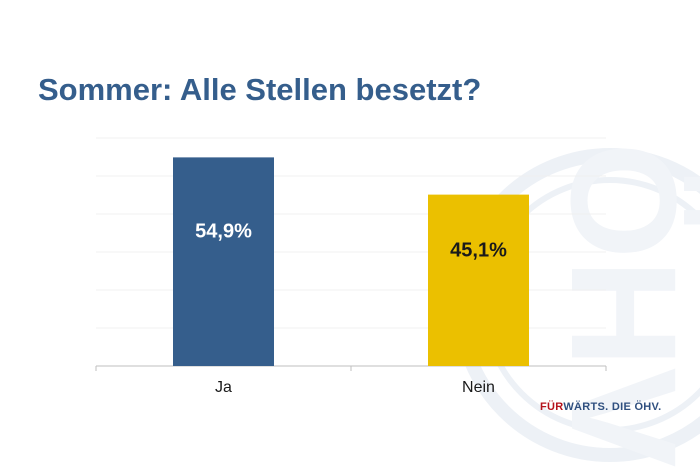  I want to click on data-label: 54,9%, so click(223, 232).